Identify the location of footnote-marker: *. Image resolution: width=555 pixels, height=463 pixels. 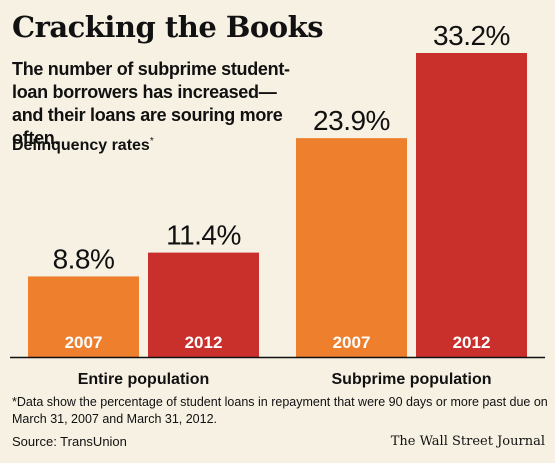
(151, 141).